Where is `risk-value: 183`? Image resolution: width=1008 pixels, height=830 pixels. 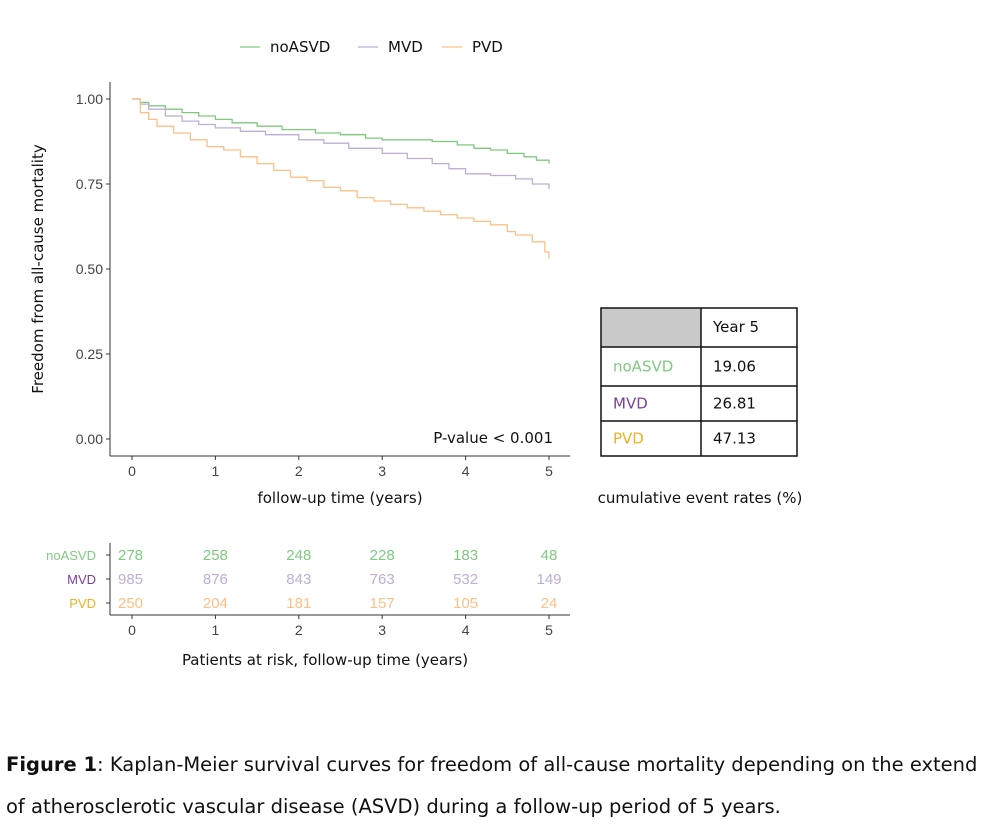
risk-value: 183 is located at coordinates (465, 555).